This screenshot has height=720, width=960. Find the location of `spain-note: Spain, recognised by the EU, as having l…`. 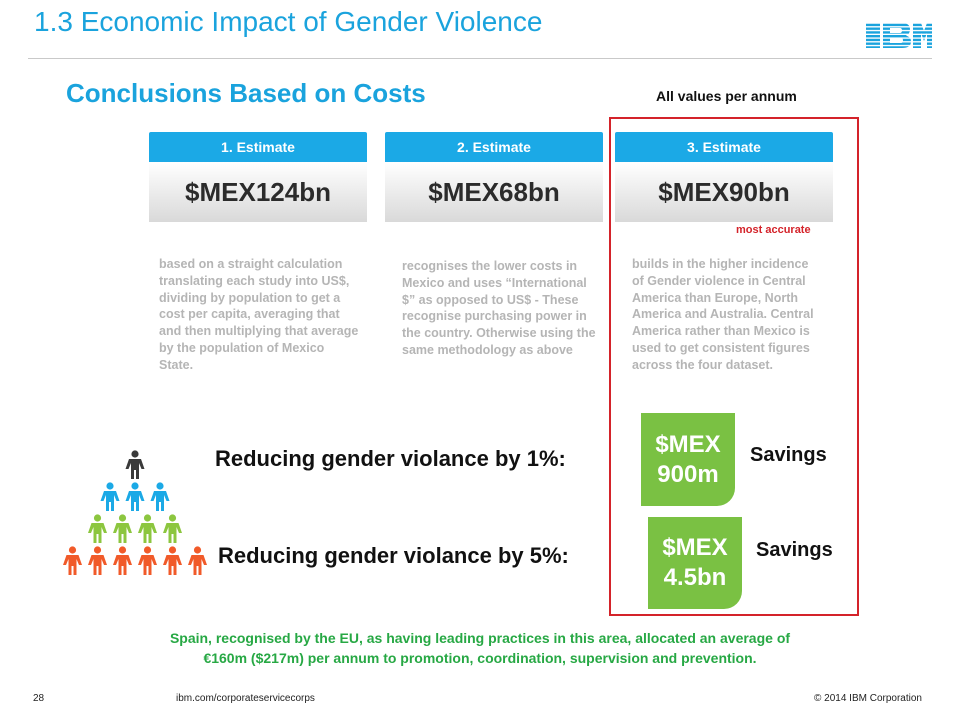

spain-note: Spain, recognised by the EU, as having l… is located at coordinates (480, 648).